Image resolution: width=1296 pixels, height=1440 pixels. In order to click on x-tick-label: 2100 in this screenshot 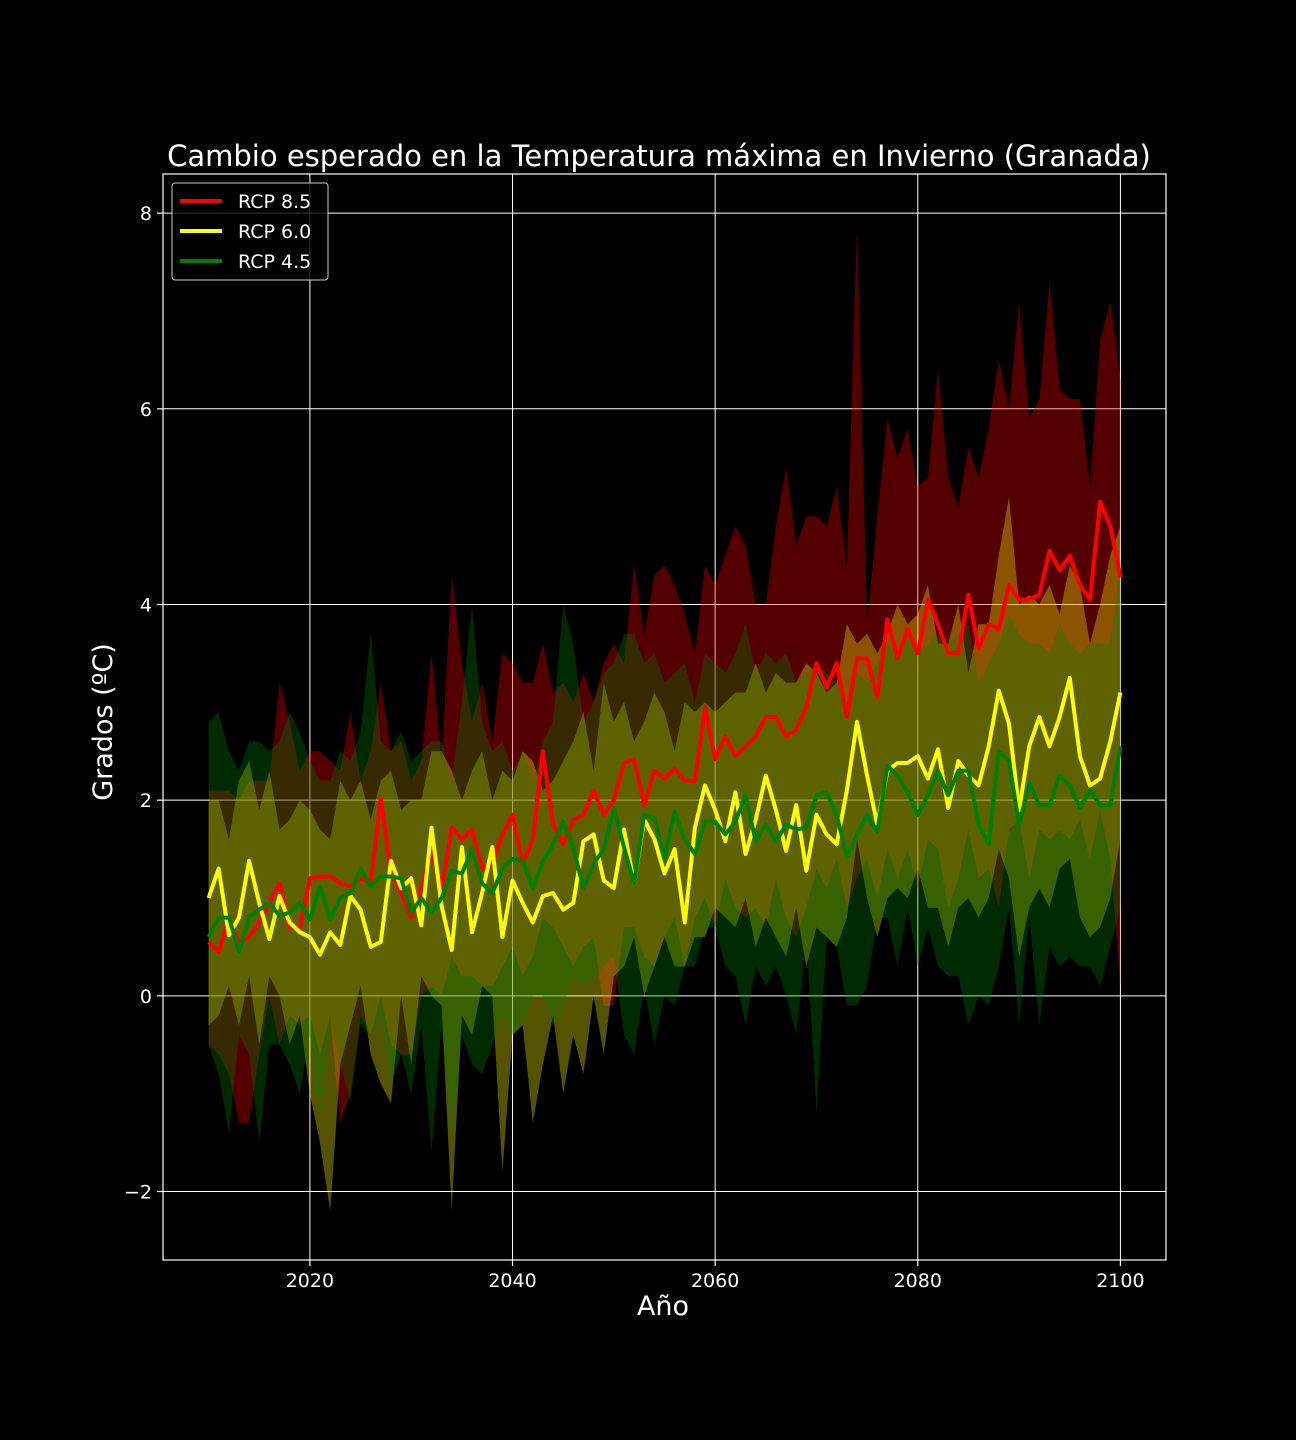, I will do `click(1120, 1281)`.